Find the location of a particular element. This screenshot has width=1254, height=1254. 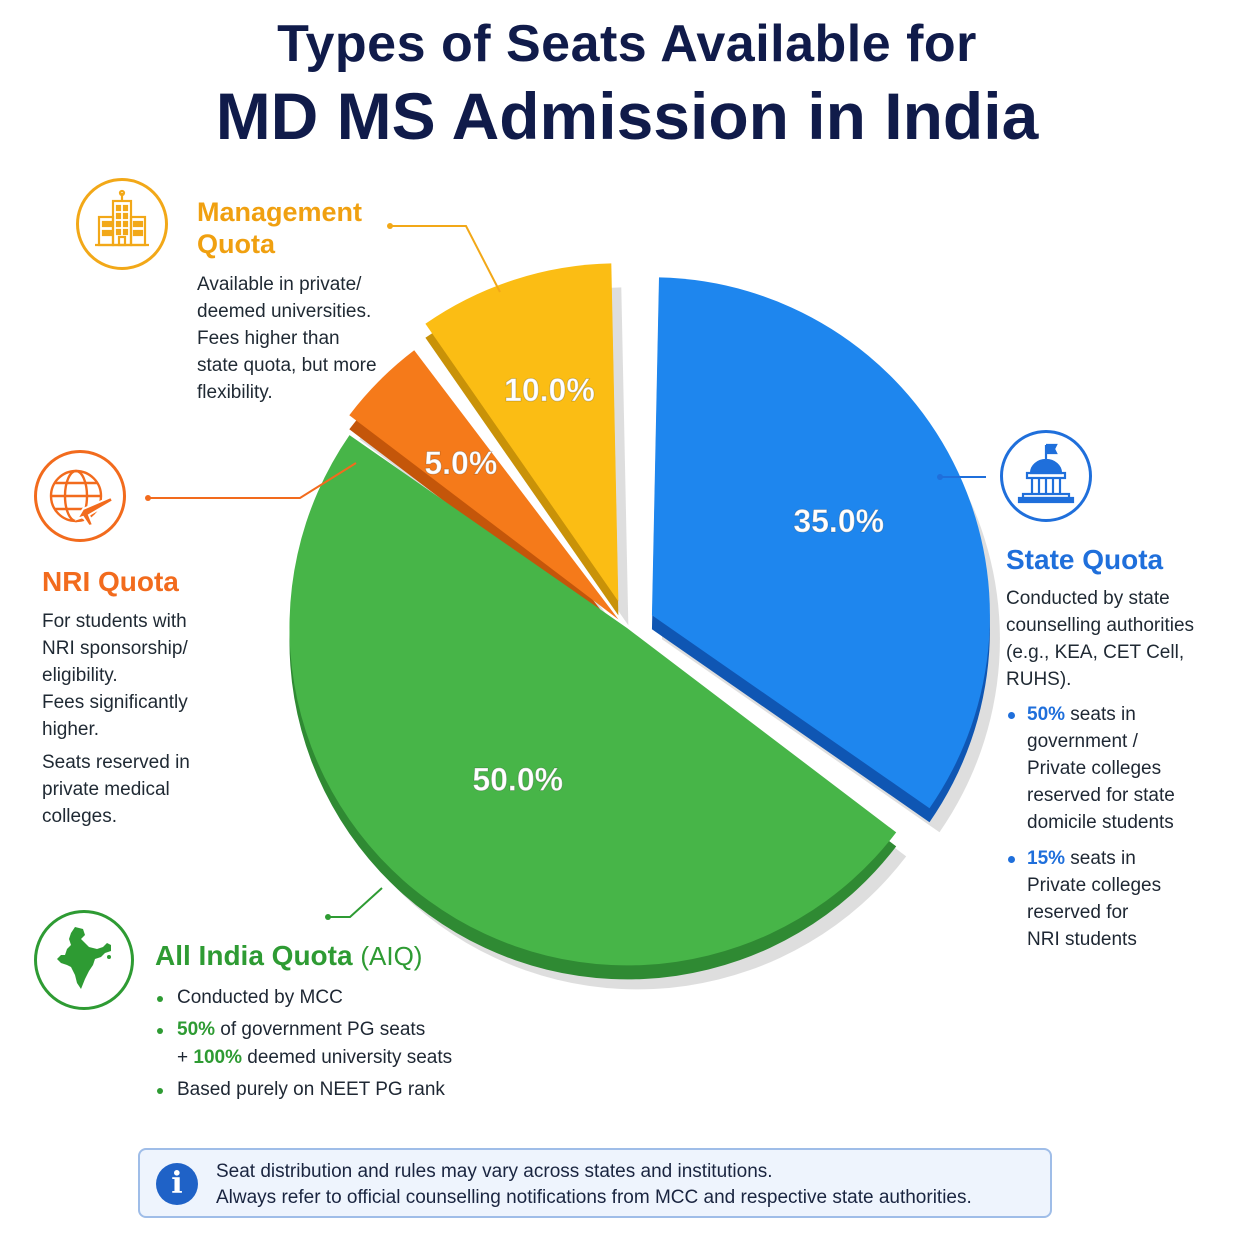

bullet-text: government / is located at coordinates (1082, 741).